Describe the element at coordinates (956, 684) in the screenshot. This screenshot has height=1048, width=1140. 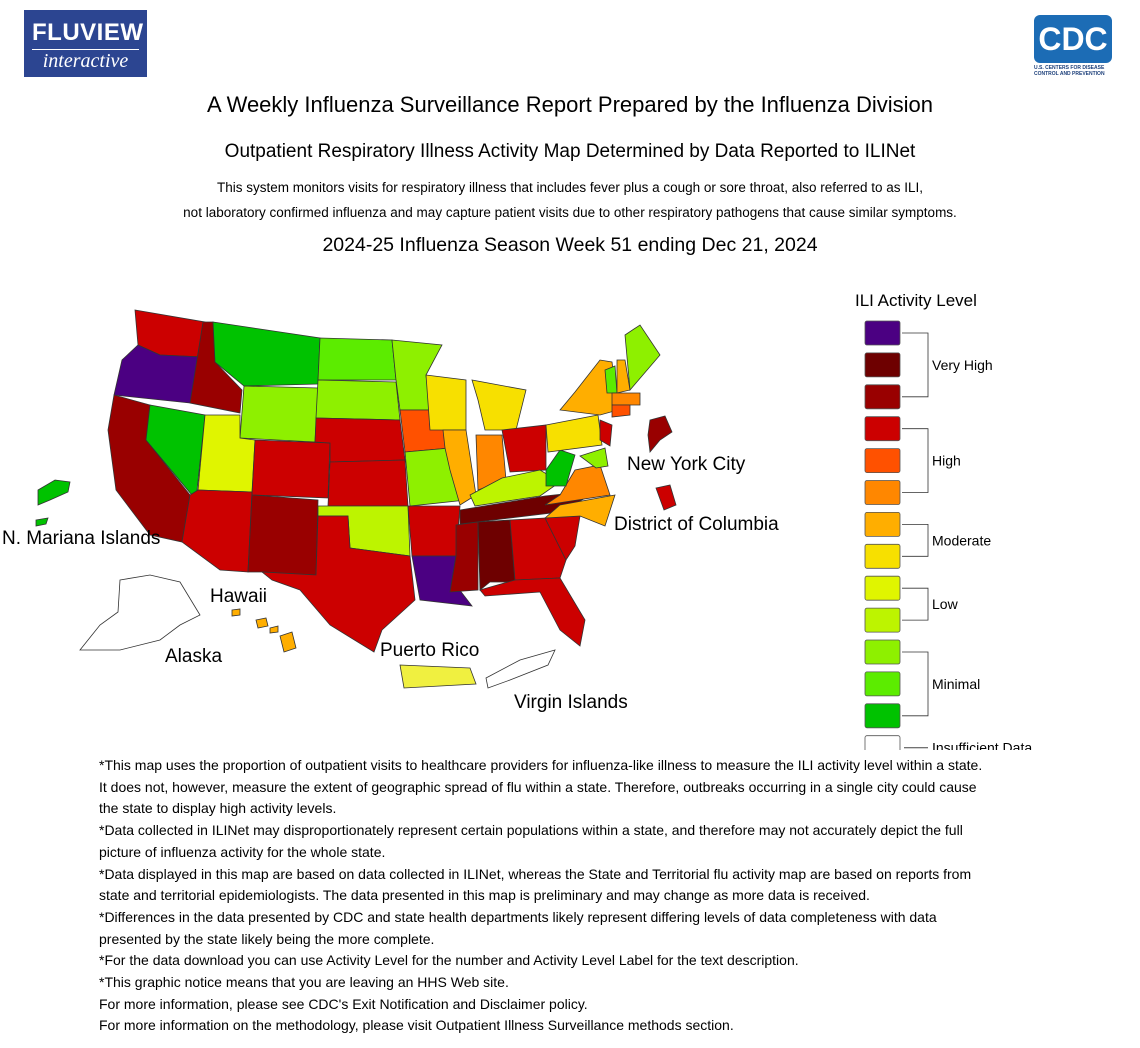
I see `legend-label: Minimal` at that location.